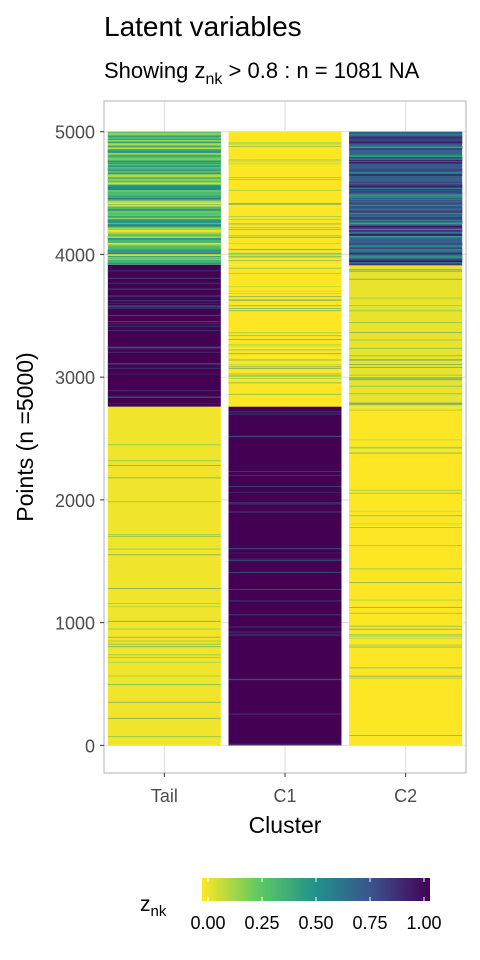 This screenshot has height=960, width=480. Describe the element at coordinates (164, 576) in the screenshot. I see `heatmap-cell-tail` at that location.